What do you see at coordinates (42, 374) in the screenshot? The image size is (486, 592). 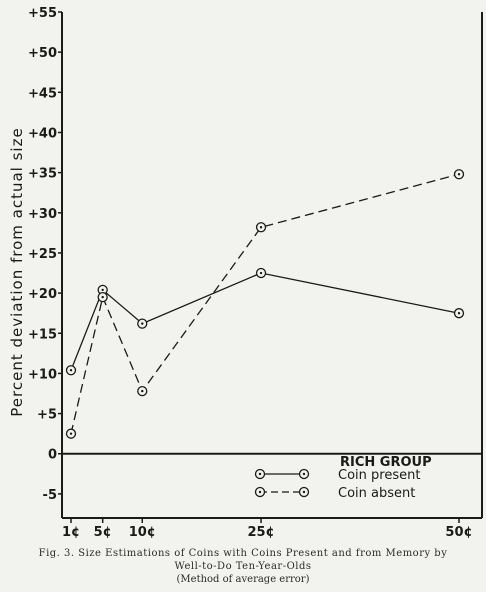 I see `y-tick-label: +10` at bounding box center [42, 374].